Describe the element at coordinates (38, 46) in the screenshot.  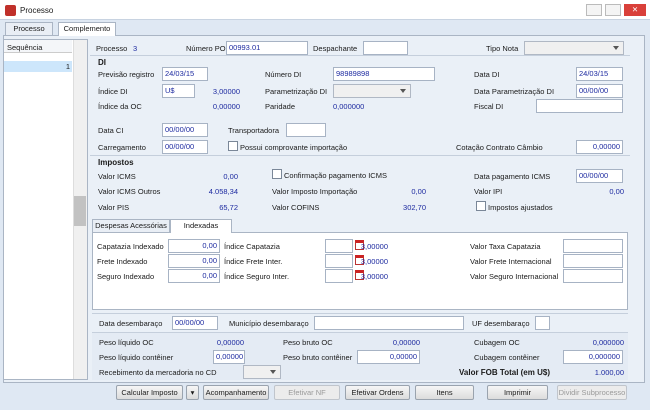
I see `list-header` at that location.